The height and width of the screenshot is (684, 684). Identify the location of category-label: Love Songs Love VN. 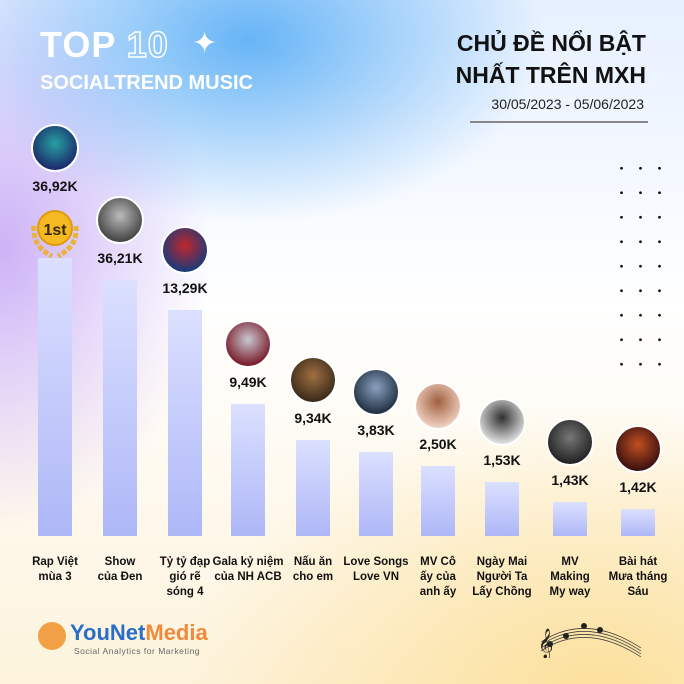
(376, 569).